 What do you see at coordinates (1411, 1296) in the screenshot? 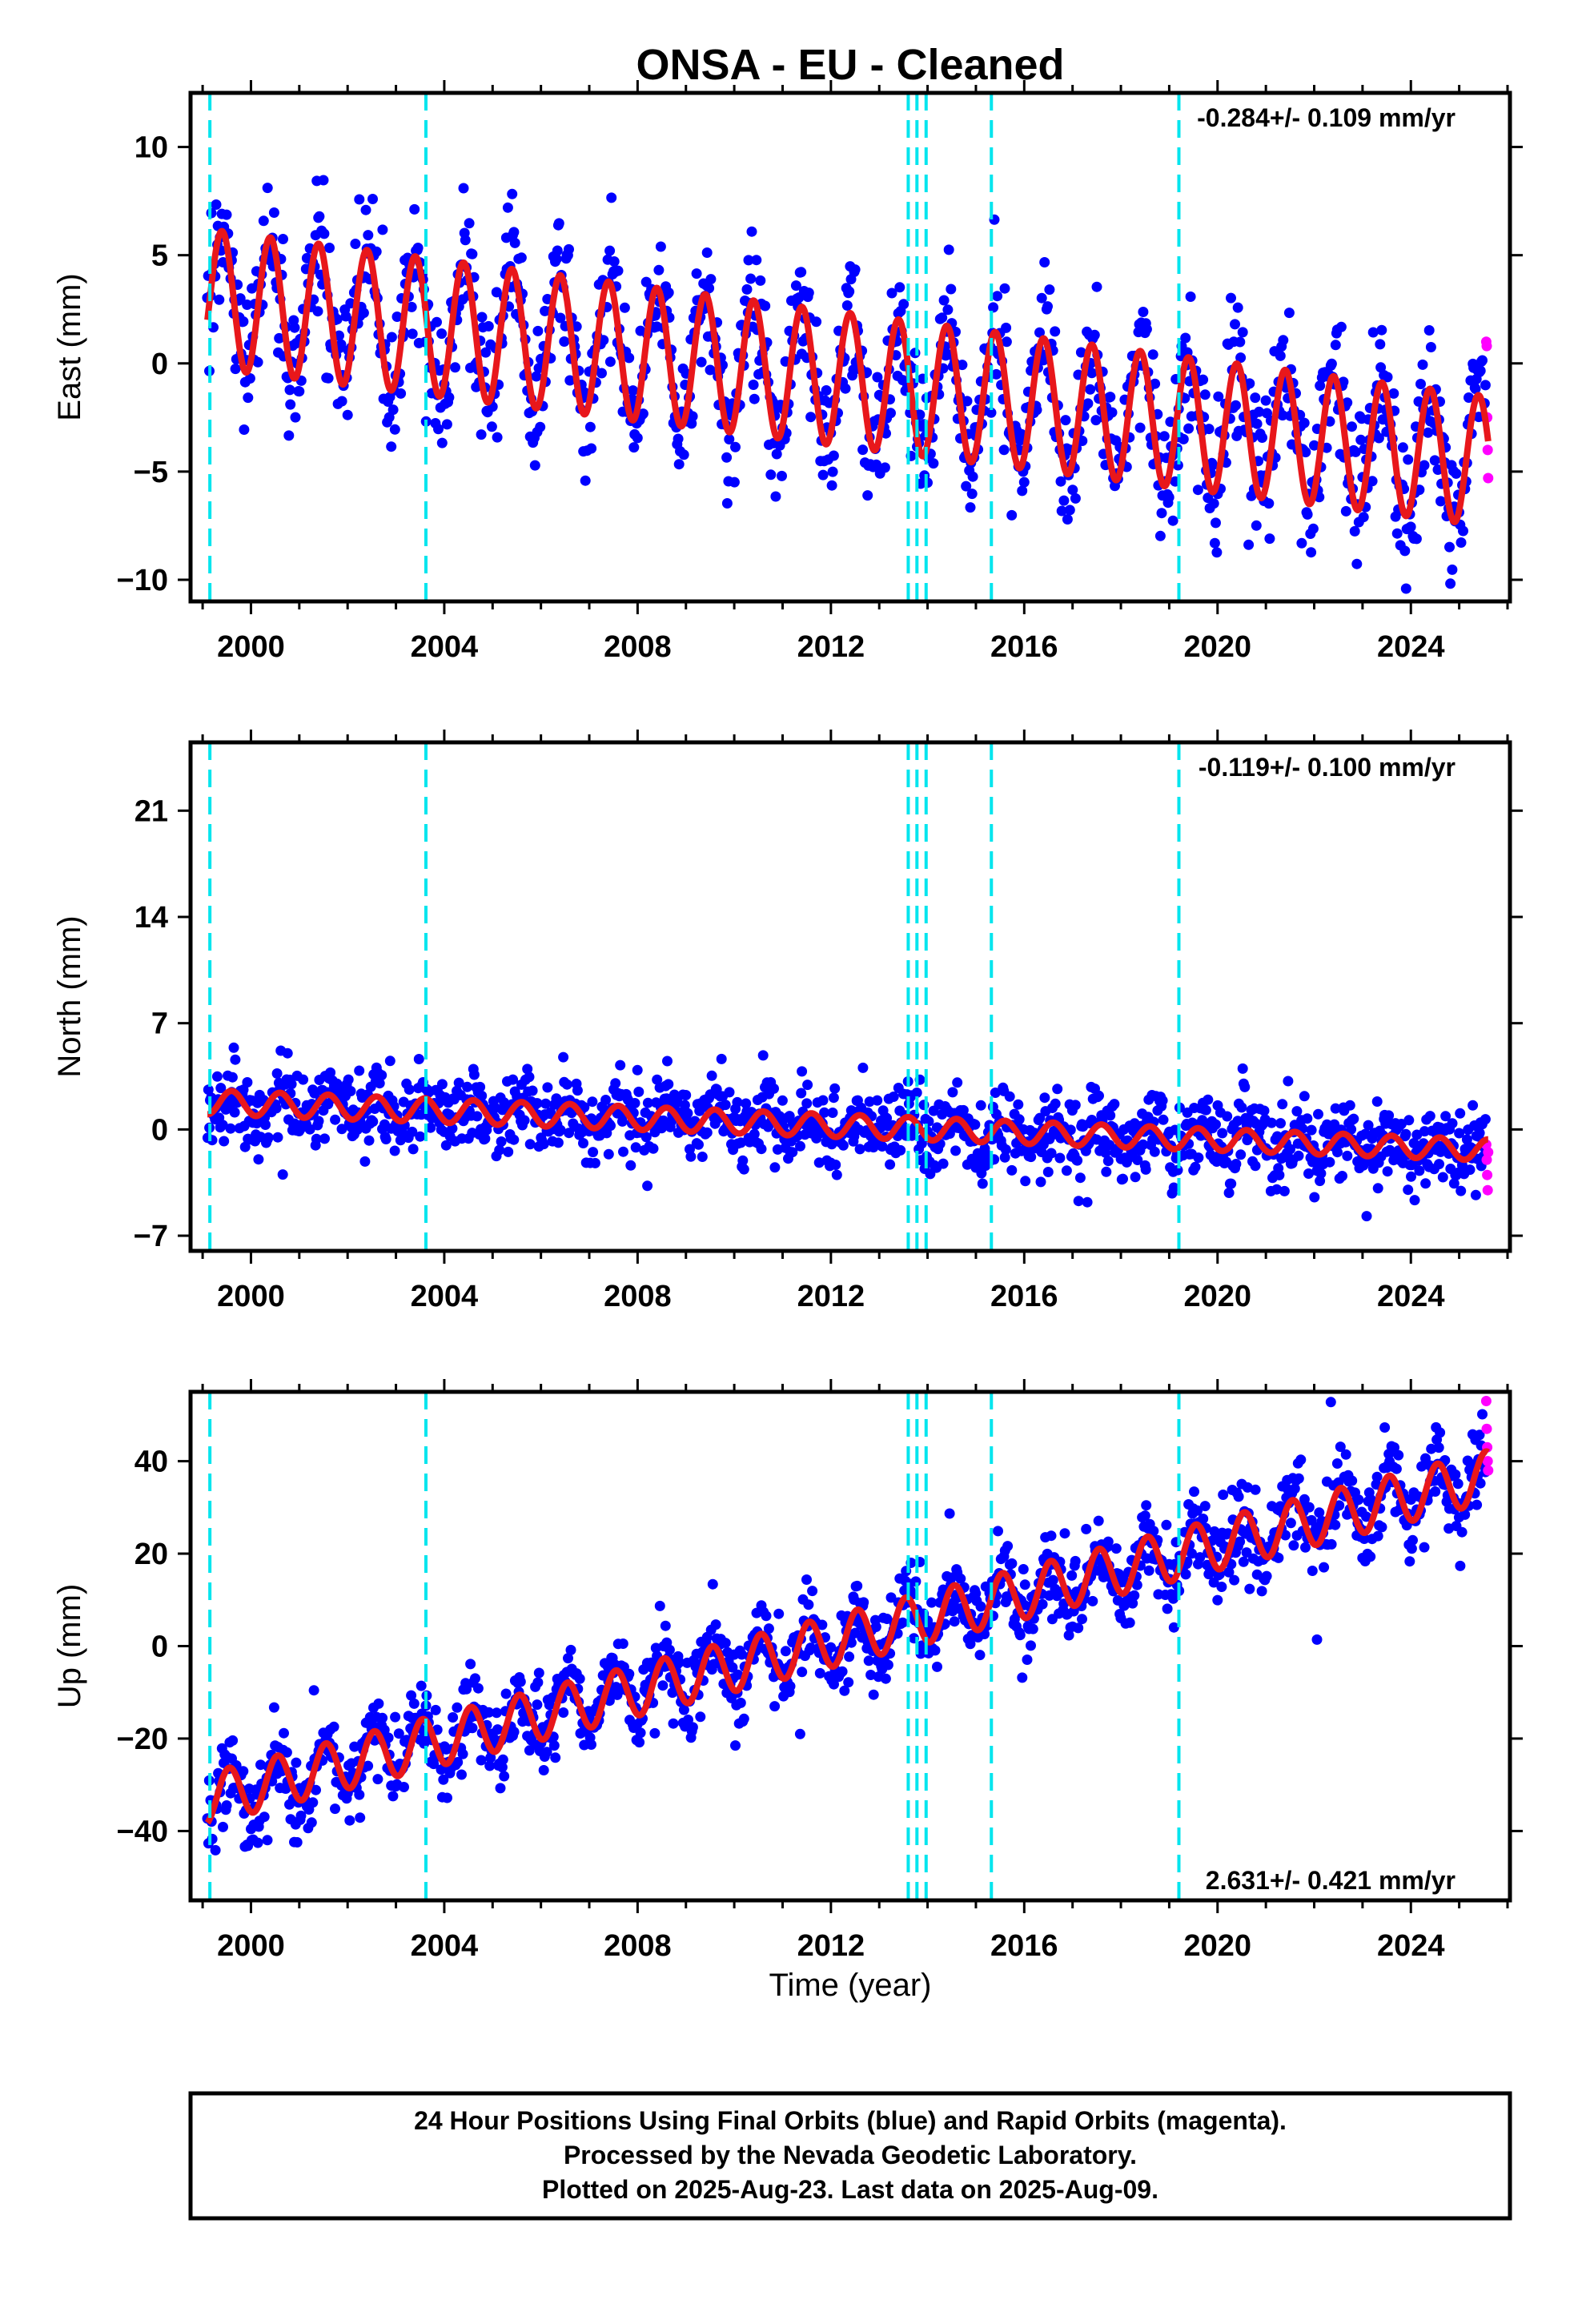
I see `x-tick-label: 2024` at bounding box center [1411, 1296].